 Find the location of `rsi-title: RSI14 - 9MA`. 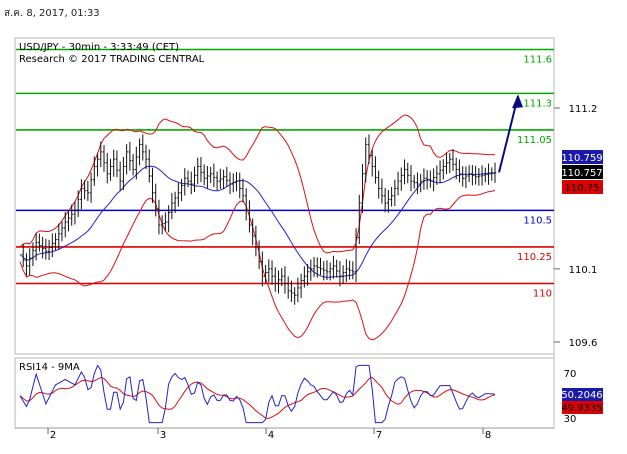

rsi-title: RSI14 - 9MA is located at coordinates (49, 367).